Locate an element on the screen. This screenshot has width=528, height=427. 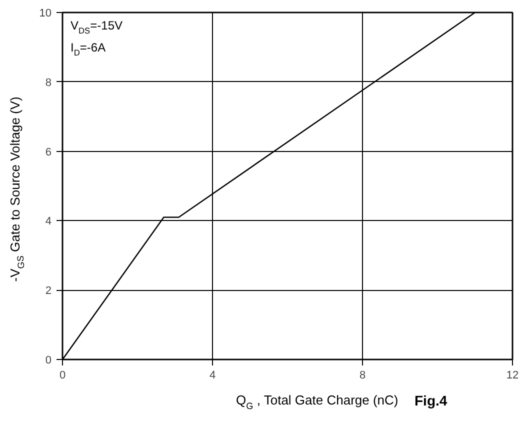
y-axis-title: -VGS Gate to Source Voltage (V) is located at coordinates (17, 189).